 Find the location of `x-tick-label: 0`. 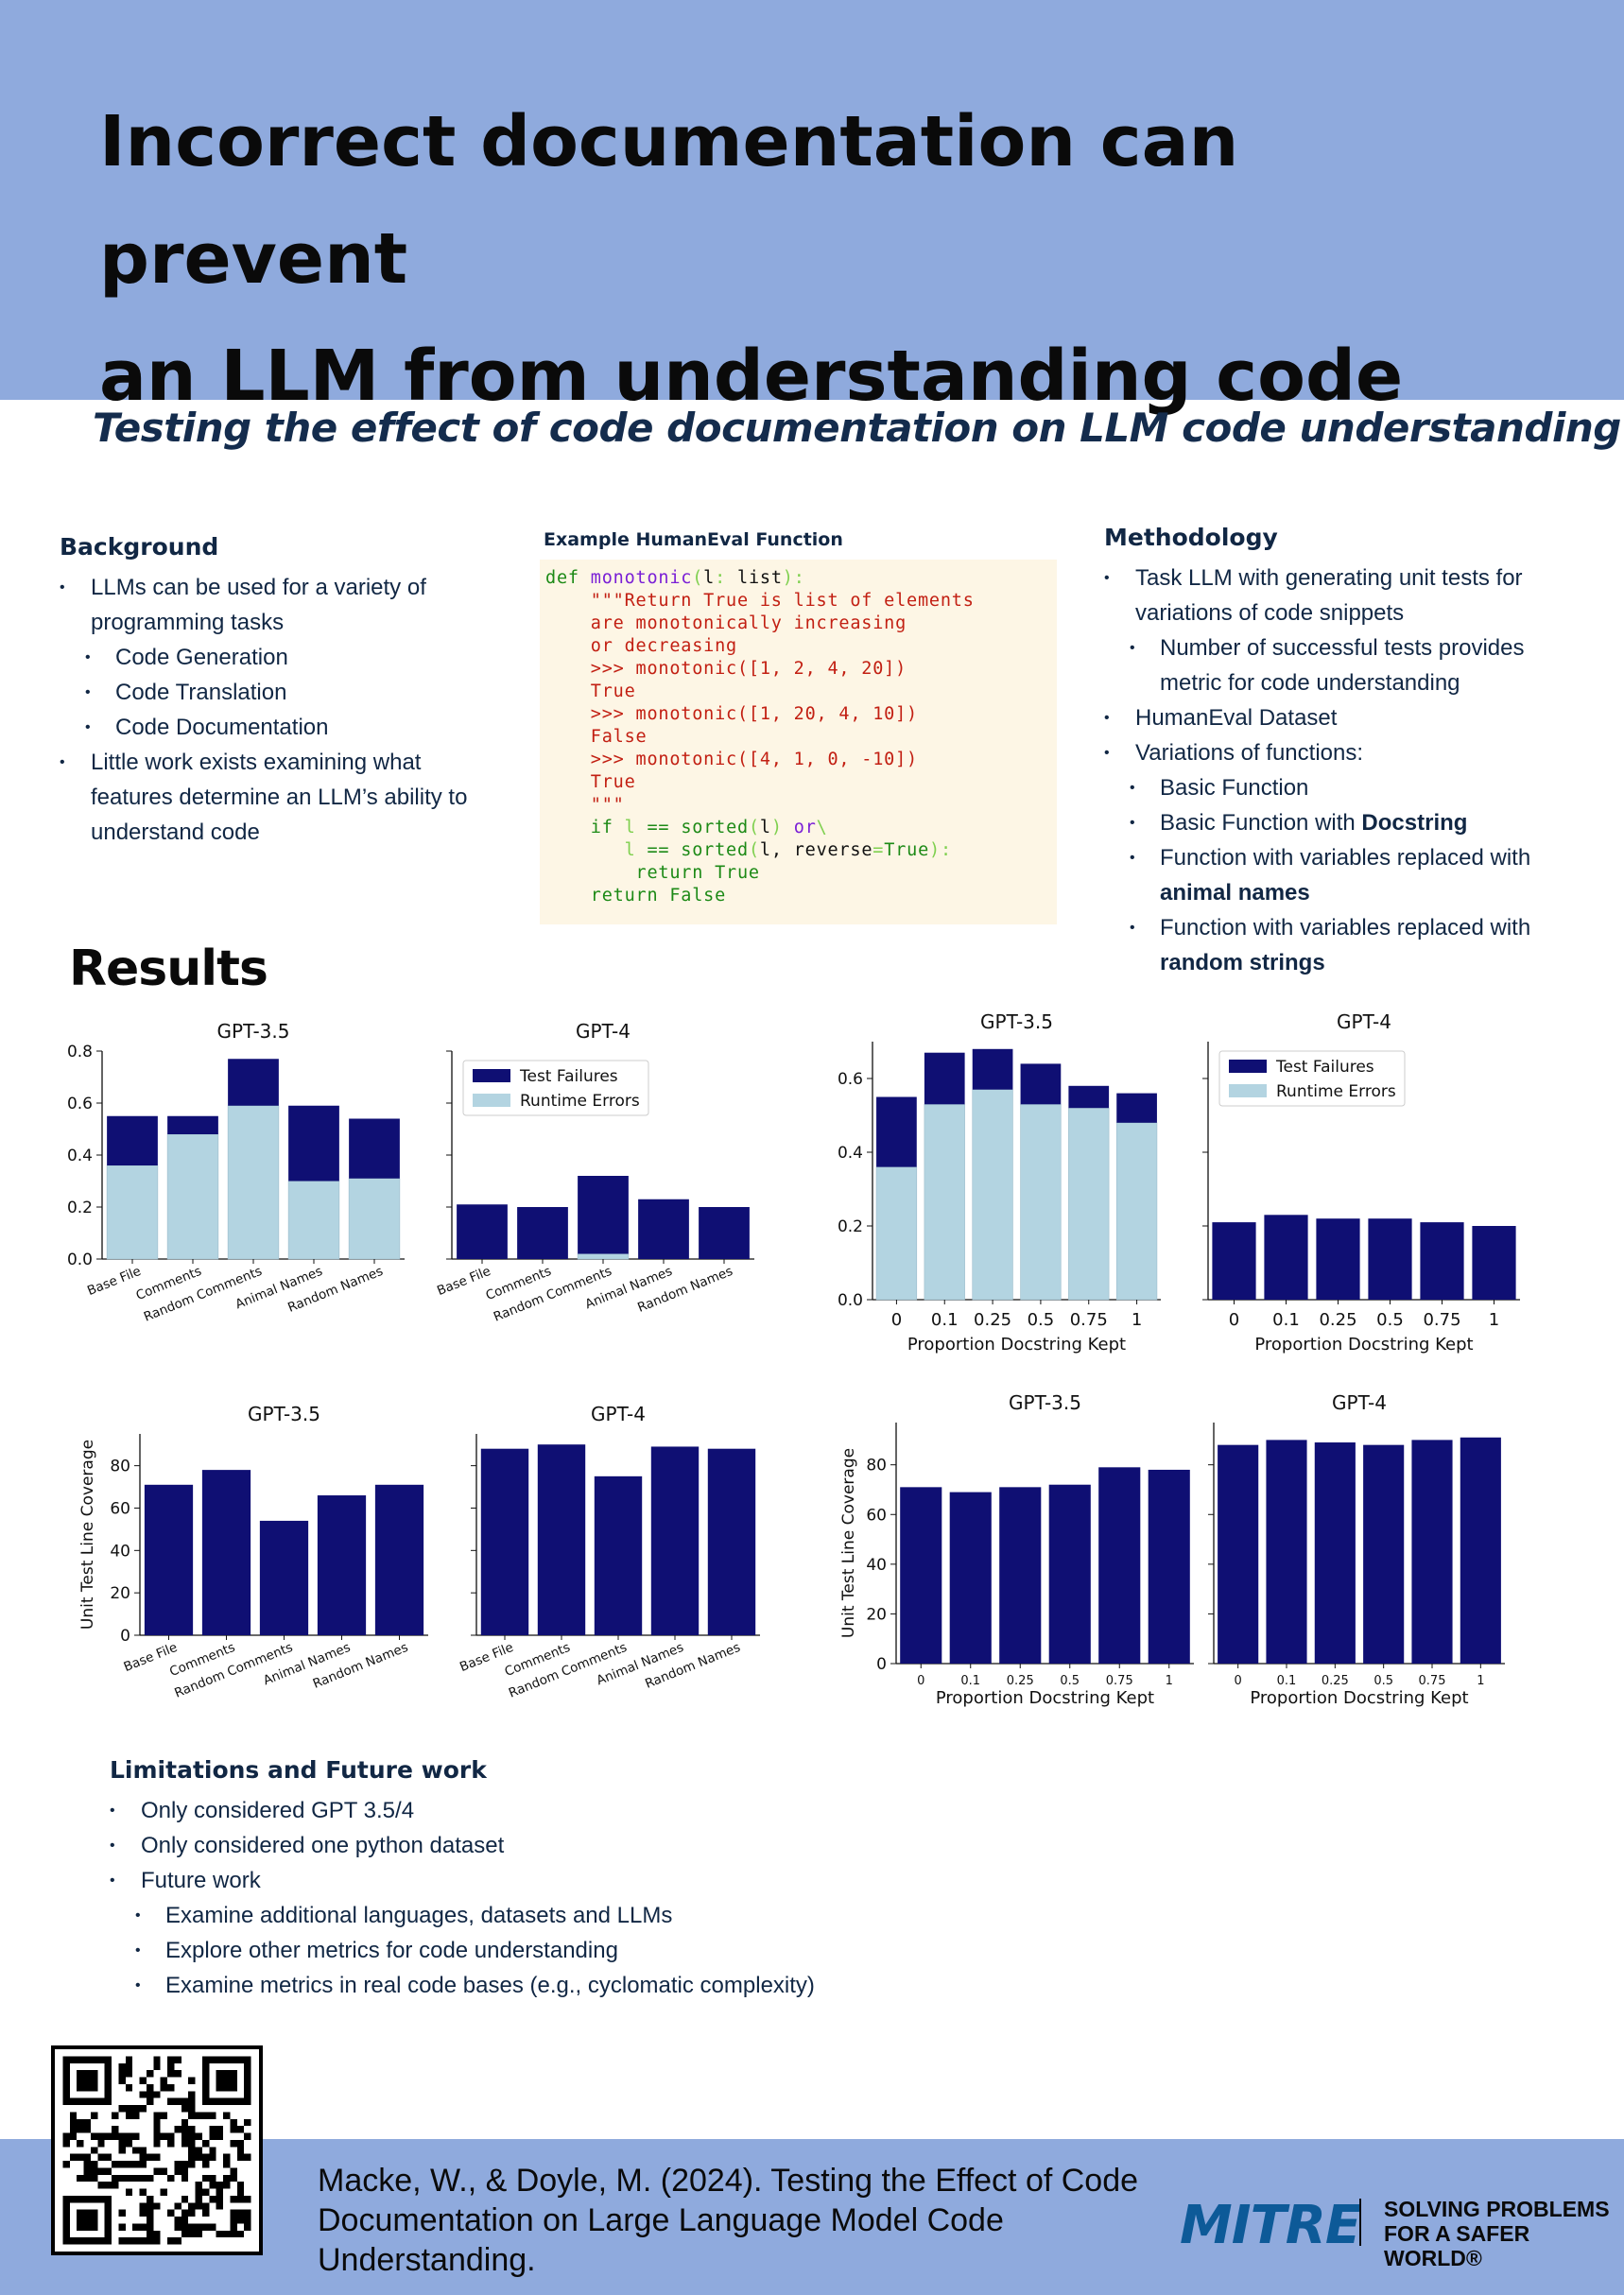

x-tick-label: 0 is located at coordinates (920, 1681).